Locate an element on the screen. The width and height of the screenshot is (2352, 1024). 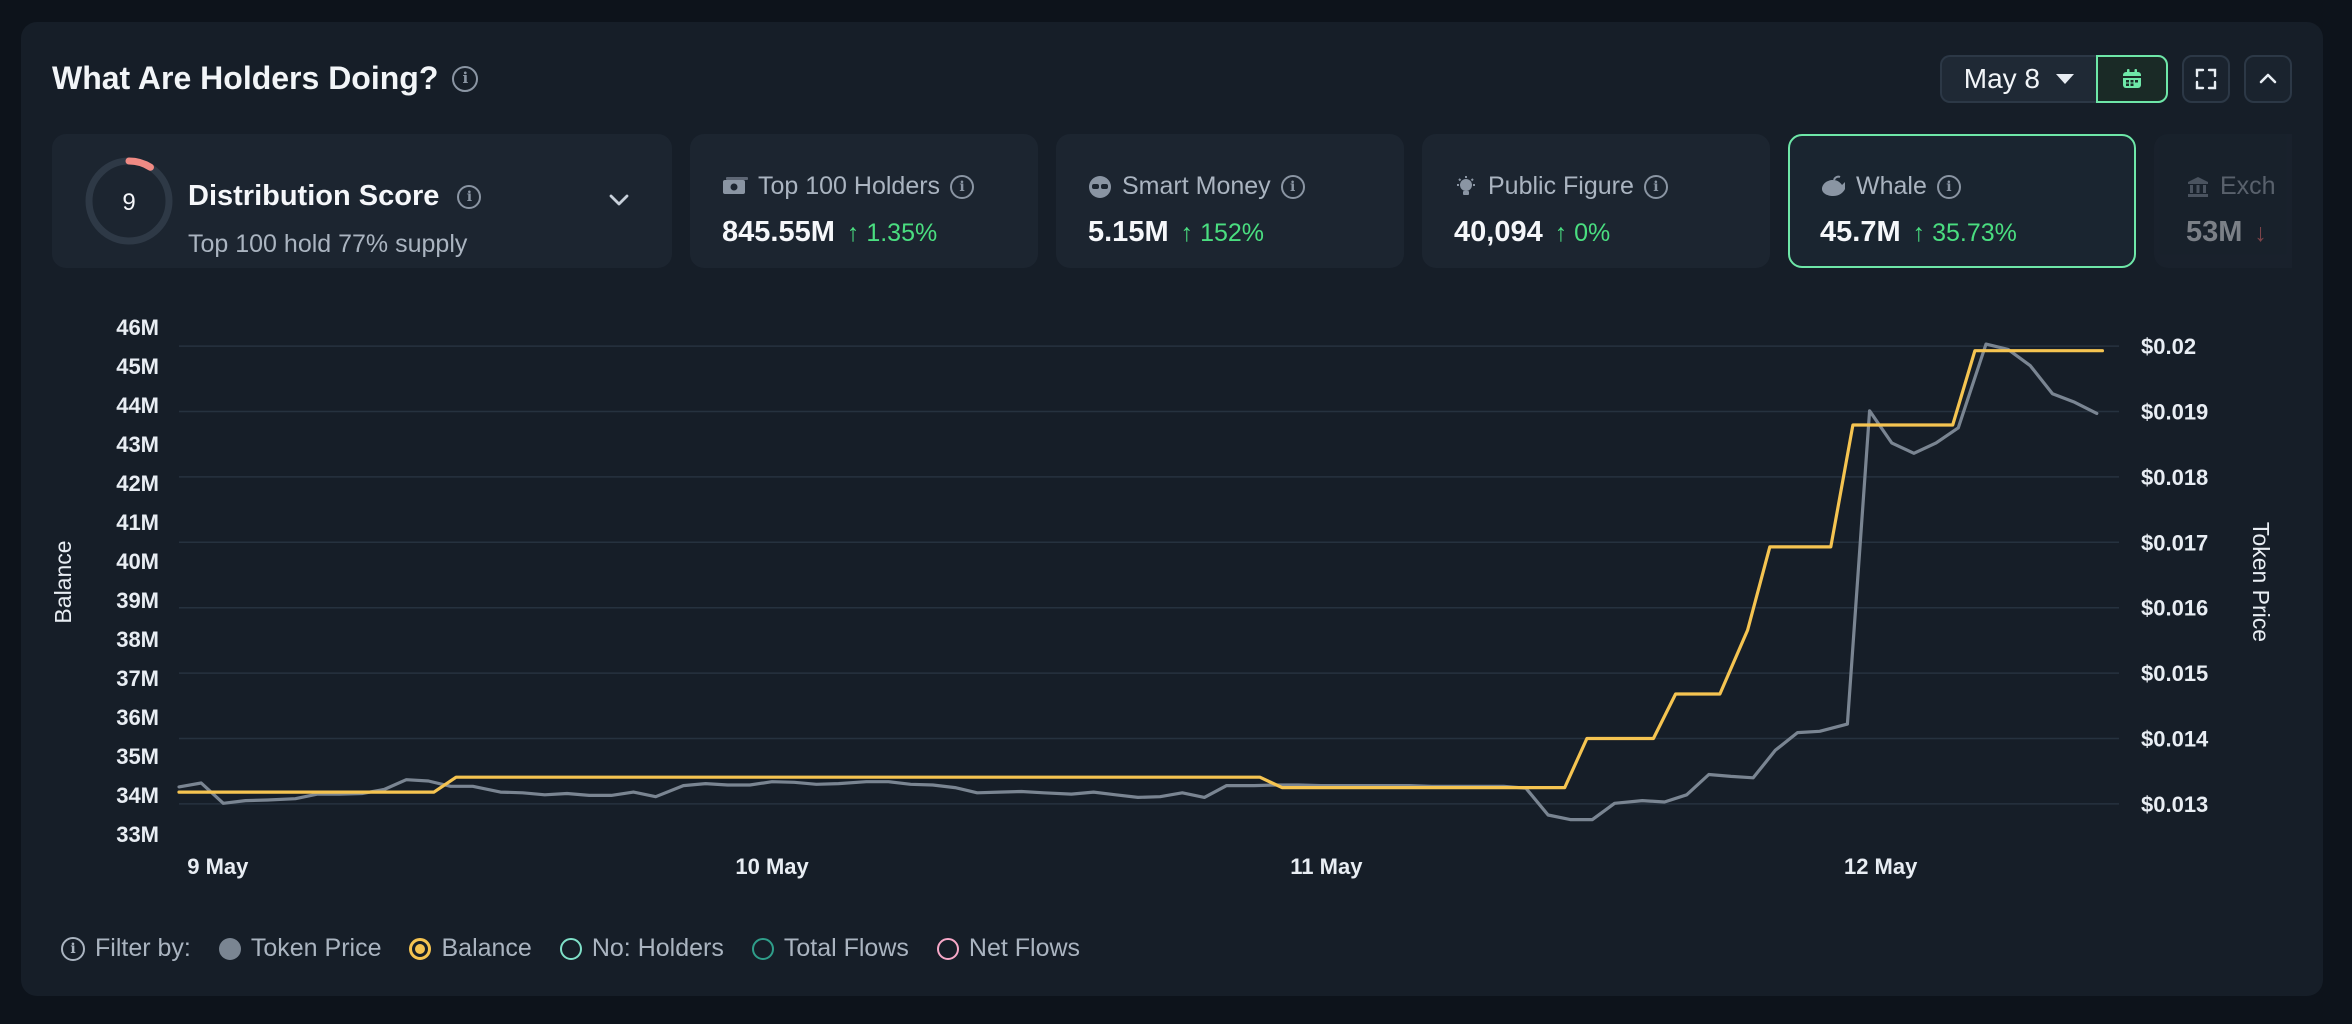
left-tick-label: 37M is located at coordinates (137, 678).